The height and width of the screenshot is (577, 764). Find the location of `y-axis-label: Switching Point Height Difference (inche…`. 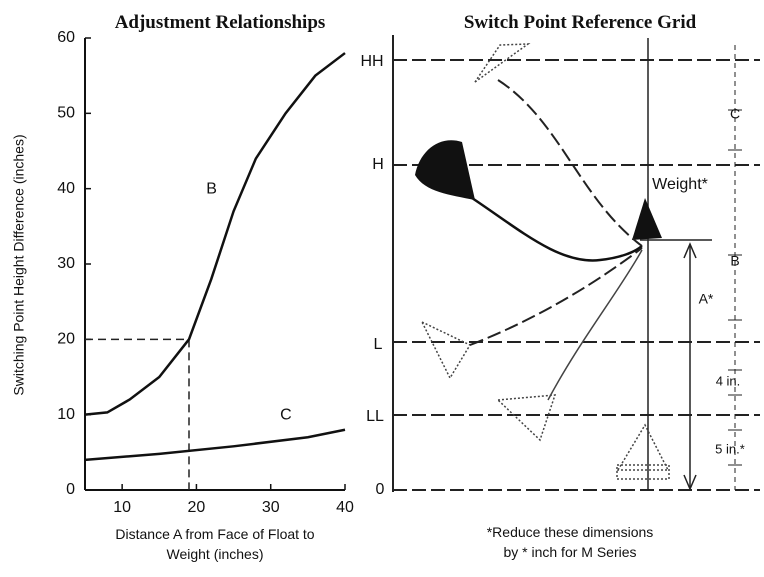

y-axis-label: Switching Point Height Difference (inche… is located at coordinates (19, 264).